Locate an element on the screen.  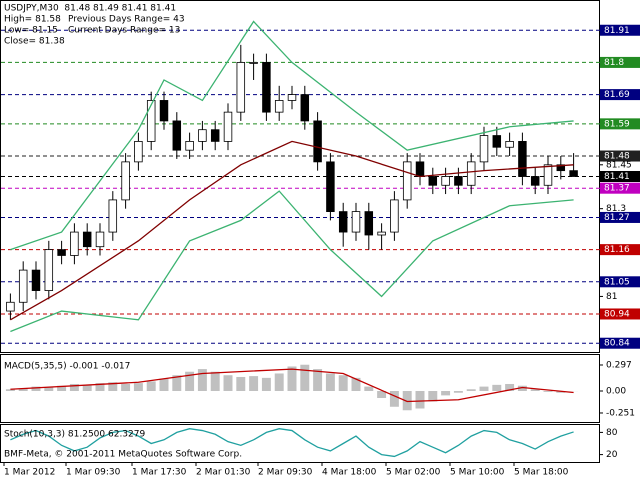
x-tick-label: 1 Mar 17:30 is located at coordinates (159, 473).